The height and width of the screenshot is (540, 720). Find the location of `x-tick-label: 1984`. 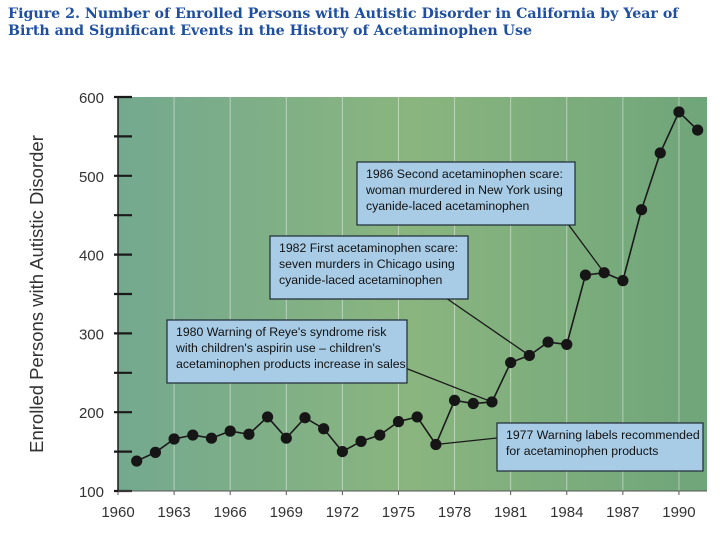

x-tick-label: 1984 is located at coordinates (566, 512).